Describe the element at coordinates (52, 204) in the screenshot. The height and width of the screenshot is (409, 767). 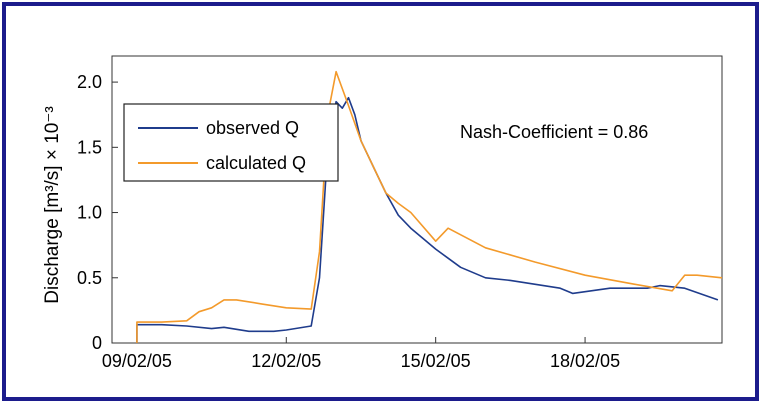
I see `y-axis-title: Discharge [m³/s] × 10⁻³` at that location.